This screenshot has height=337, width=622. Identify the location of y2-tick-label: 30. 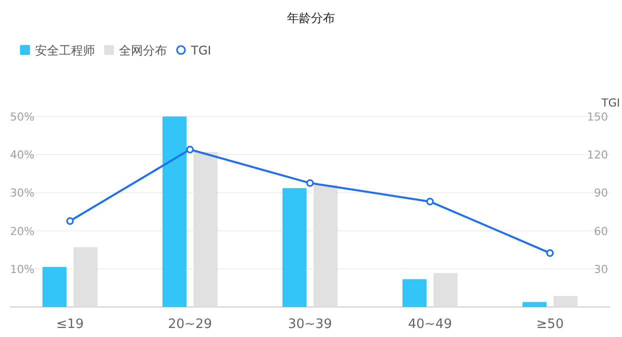
(601, 269).